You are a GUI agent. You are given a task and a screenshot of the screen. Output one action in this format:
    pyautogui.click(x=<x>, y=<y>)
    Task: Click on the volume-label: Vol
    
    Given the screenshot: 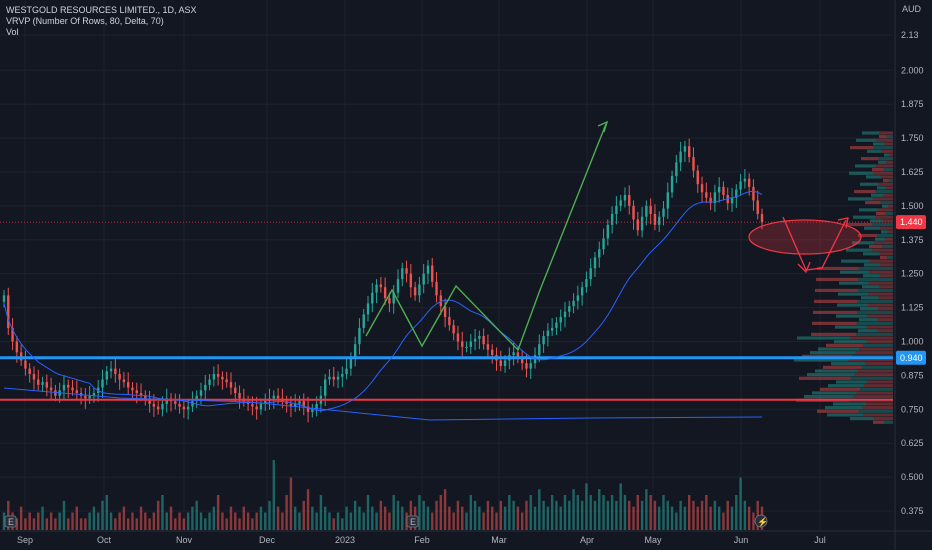 What is the action you would take?
    pyautogui.click(x=12, y=32)
    